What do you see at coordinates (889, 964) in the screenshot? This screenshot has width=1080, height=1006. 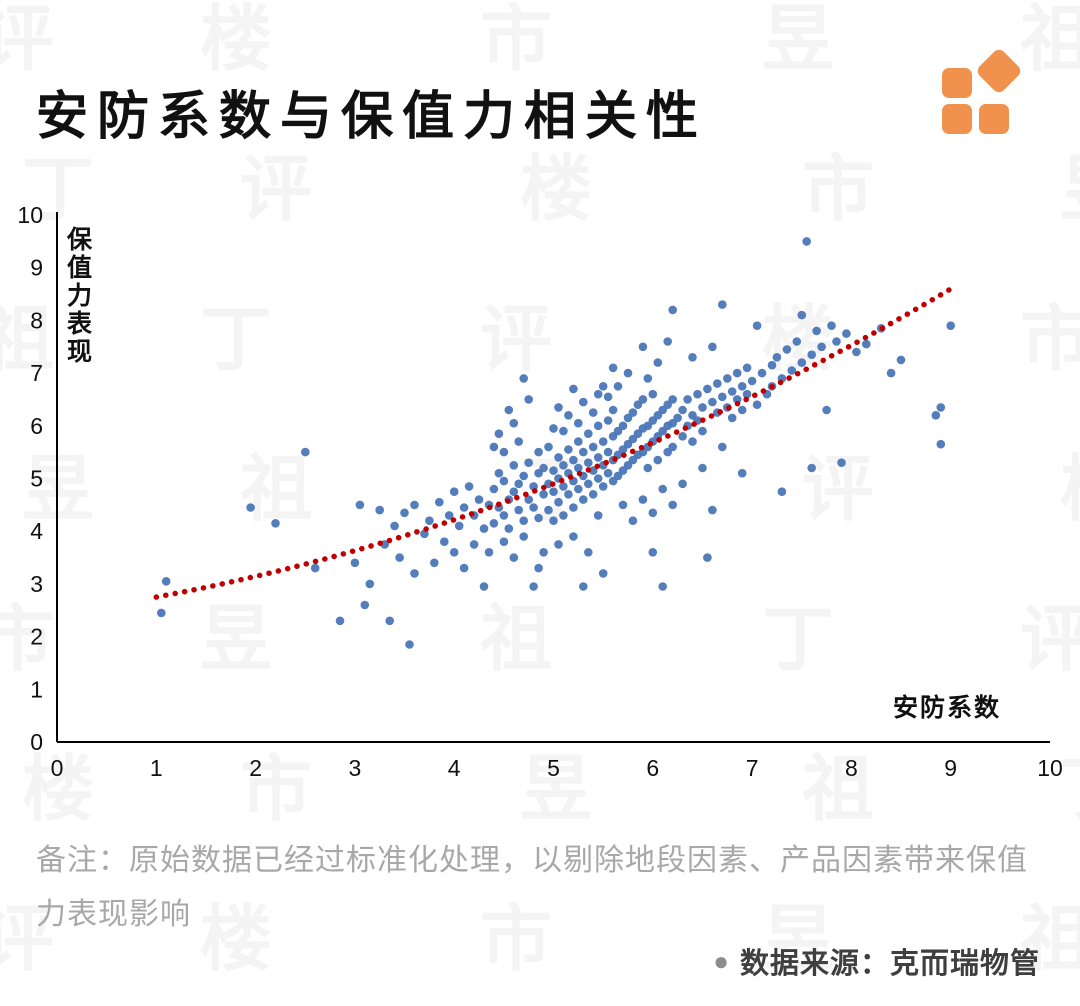 I see `source-text: 数据来源：克而瑞物管` at bounding box center [889, 964].